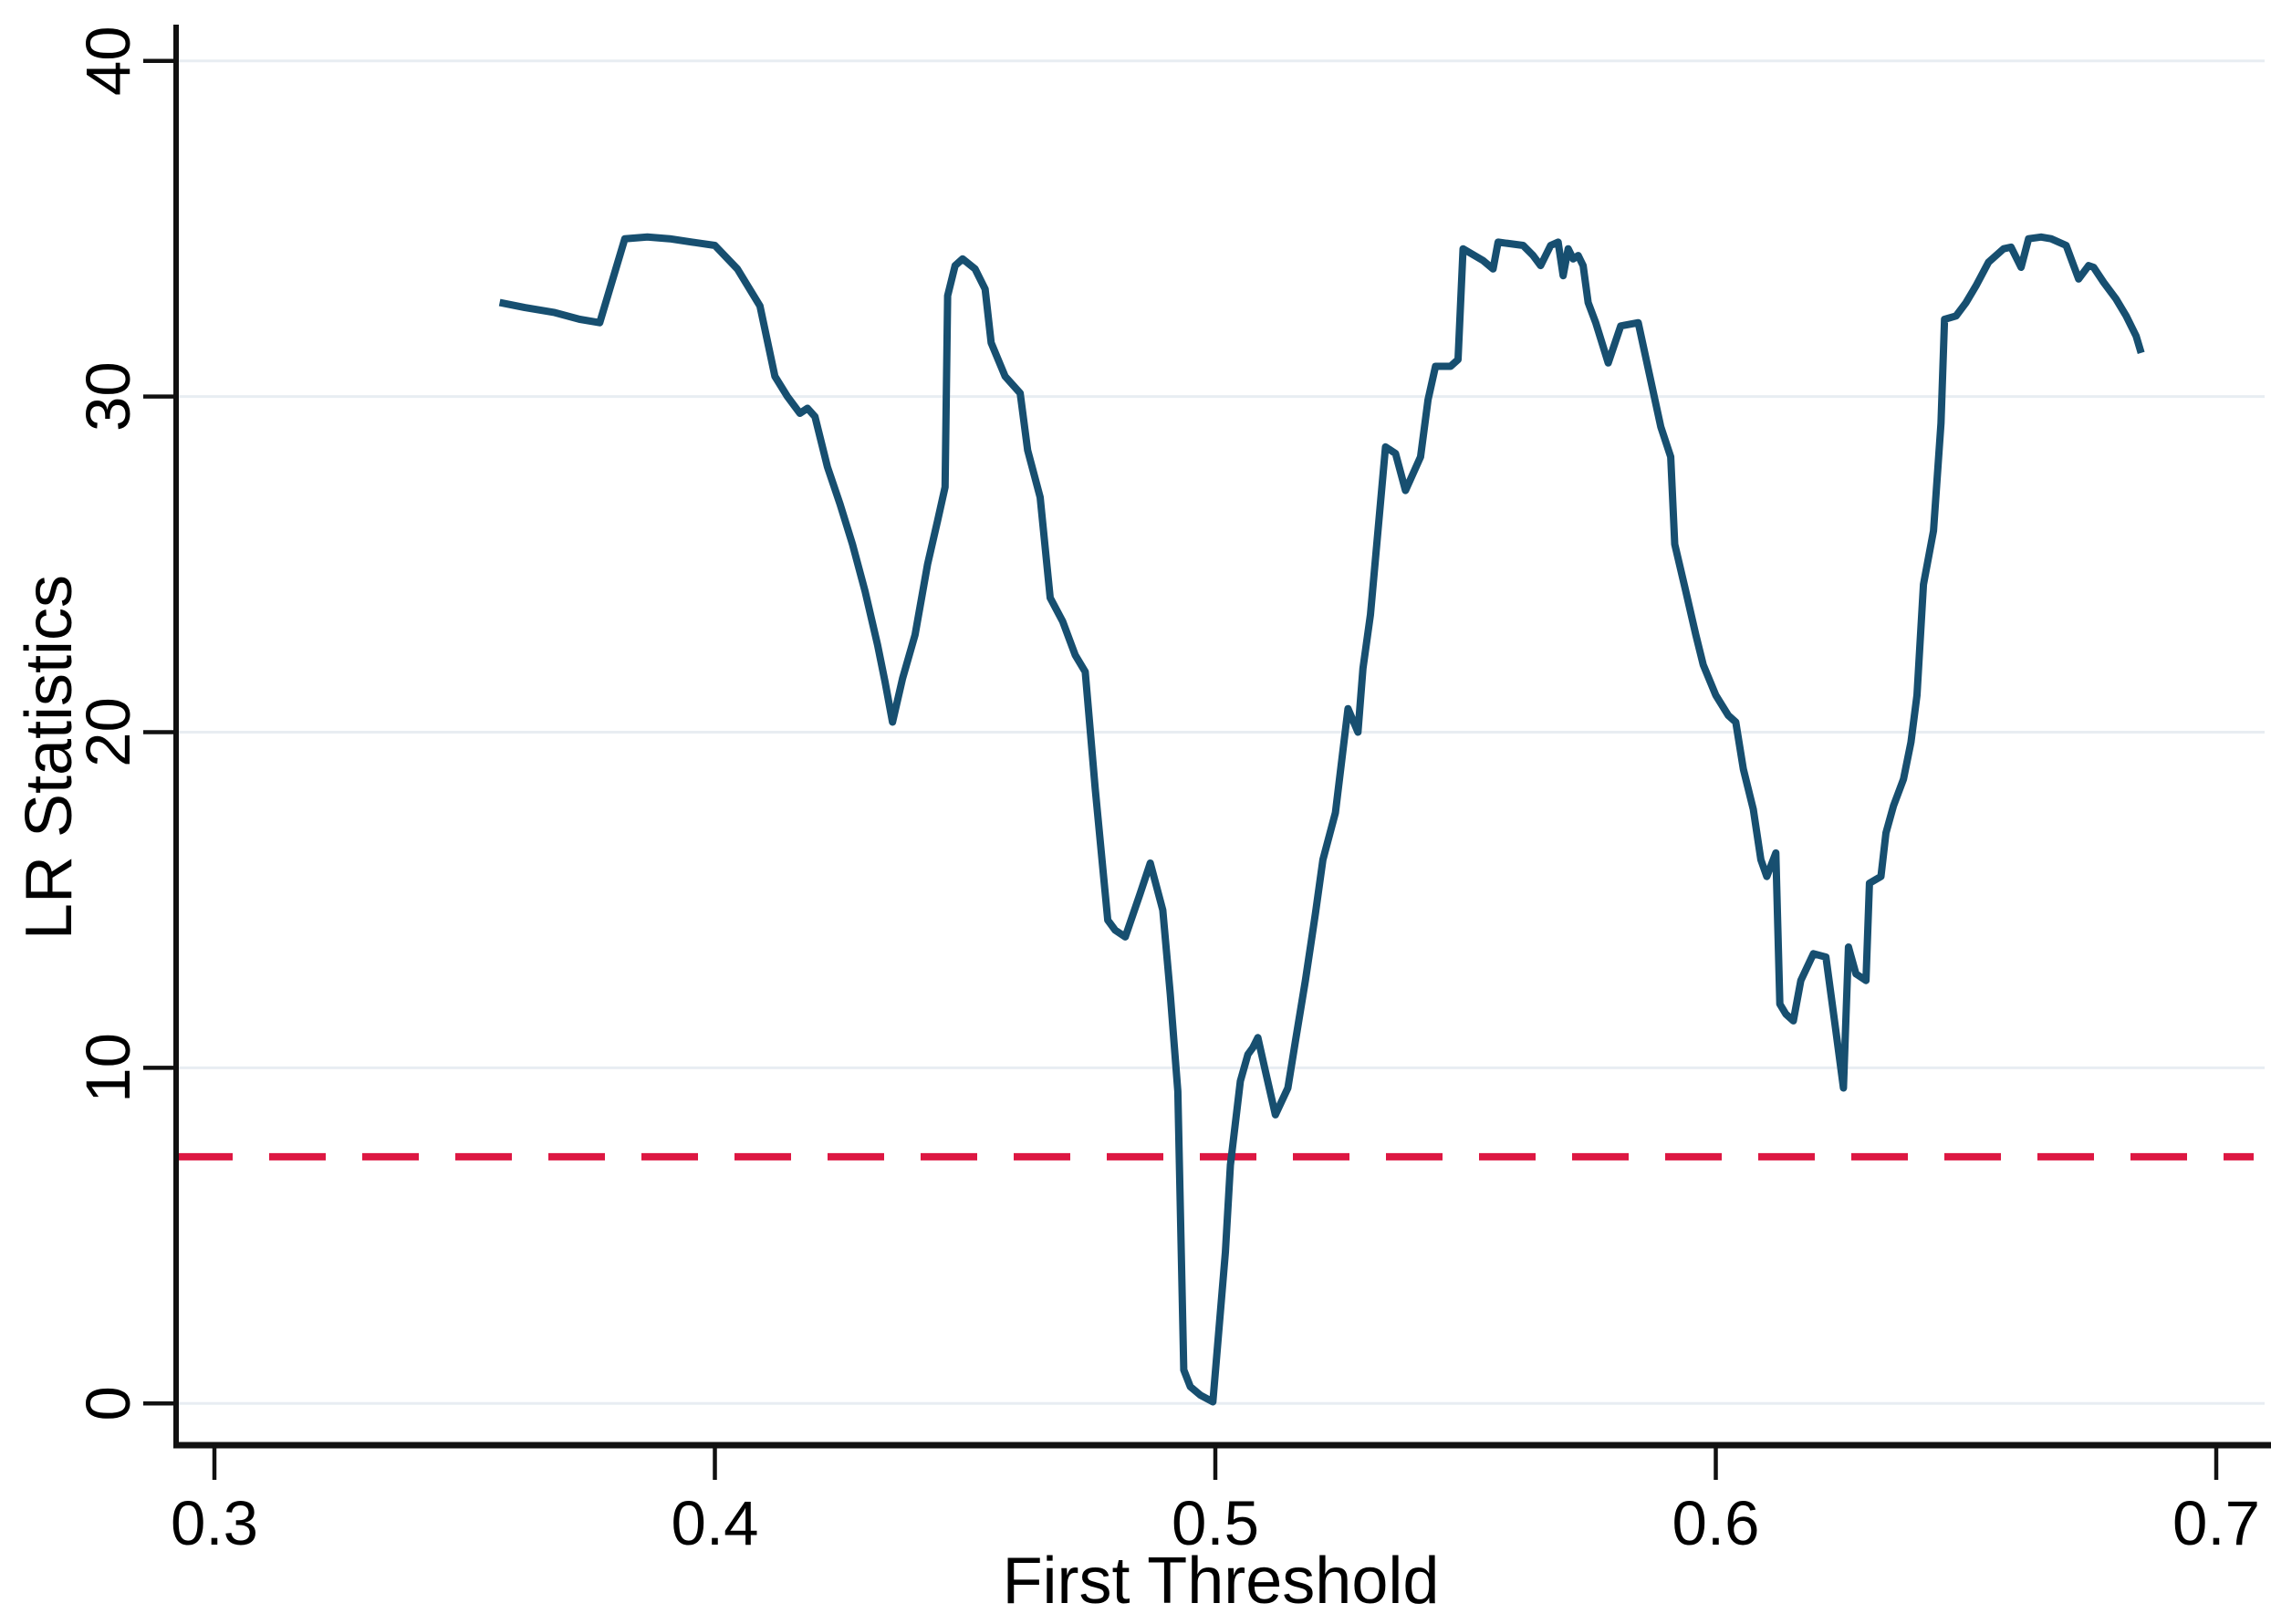  I want to click on y-tick-label: 40, so click(108, 61).